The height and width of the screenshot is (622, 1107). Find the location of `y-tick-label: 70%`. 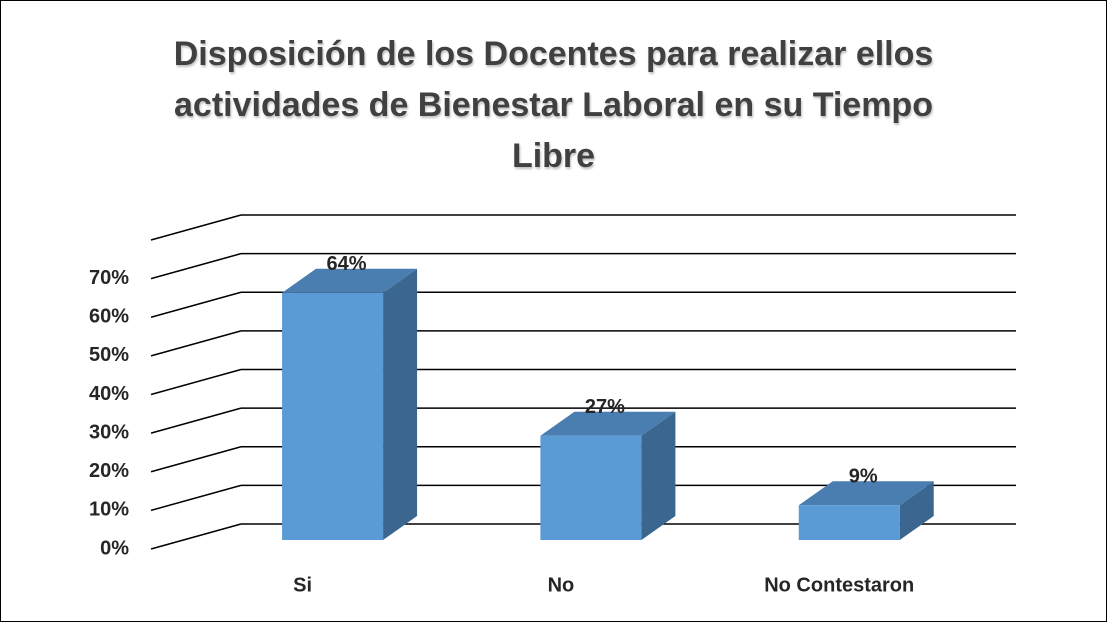

y-tick-label: 70% is located at coordinates (109, 278).